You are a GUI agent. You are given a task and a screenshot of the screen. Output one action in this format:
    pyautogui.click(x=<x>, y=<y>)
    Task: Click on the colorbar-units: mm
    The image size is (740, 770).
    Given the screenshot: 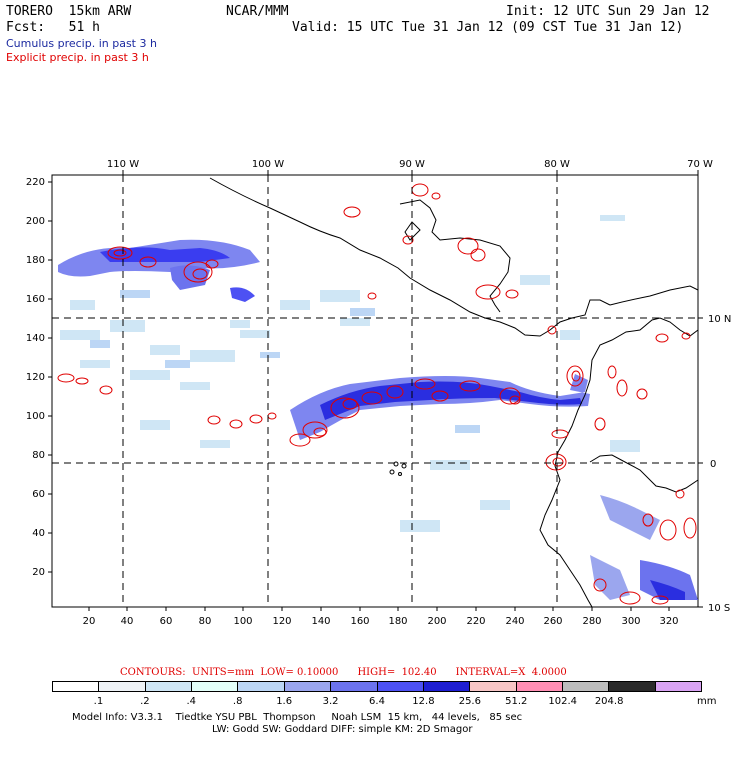 What is the action you would take?
    pyautogui.click(x=707, y=701)
    